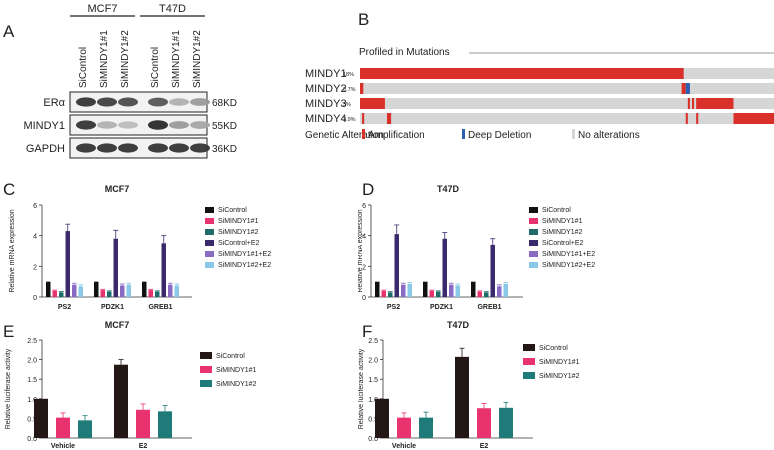 This screenshot has width=774, height=450. Describe the element at coordinates (238, 232) in the screenshot. I see `legend-label: SiMINDY1#2` at that location.